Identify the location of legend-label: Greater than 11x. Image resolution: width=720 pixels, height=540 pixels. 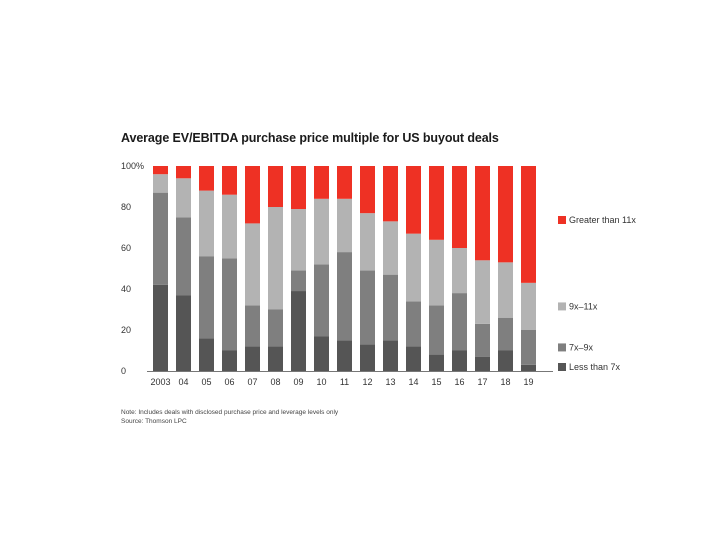
(602, 220).